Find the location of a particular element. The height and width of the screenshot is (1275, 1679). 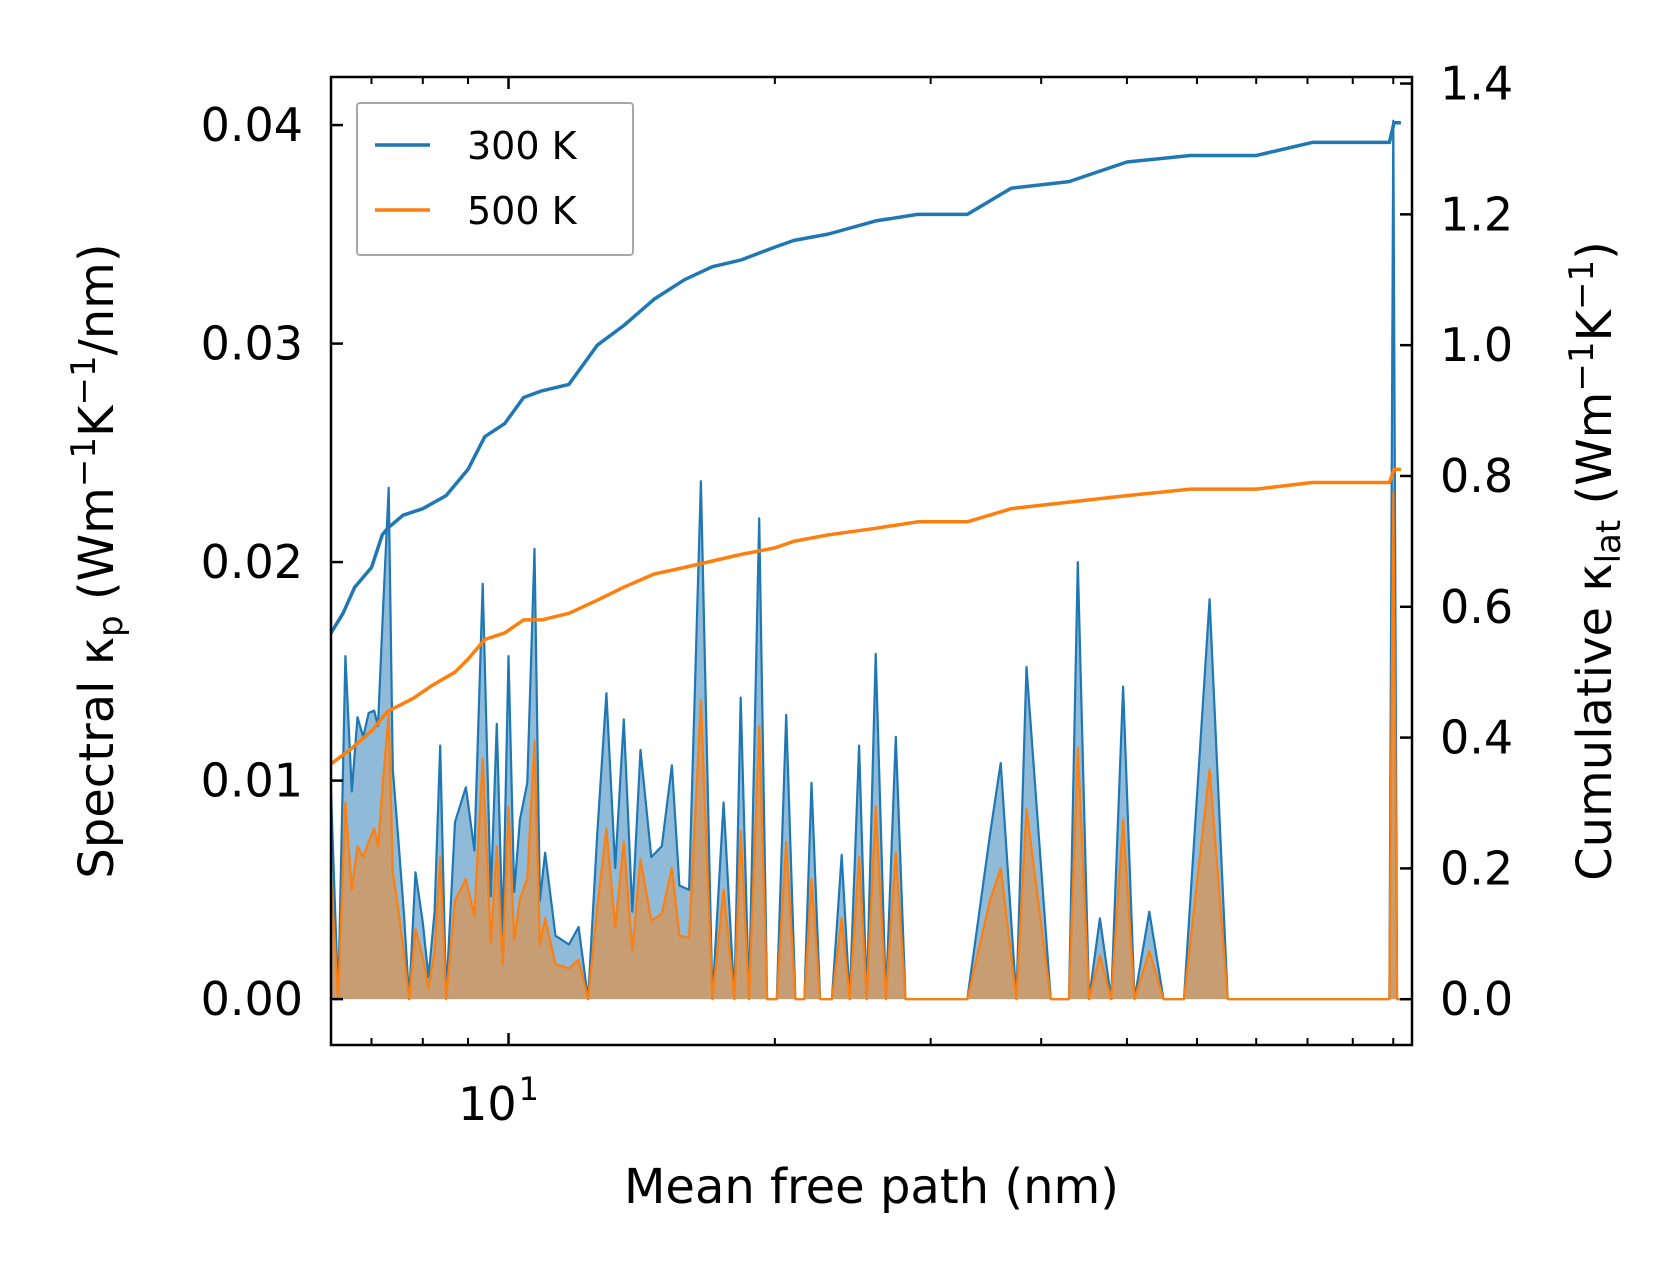

ylabel-left-post: /nm) is located at coordinates (97, 299).